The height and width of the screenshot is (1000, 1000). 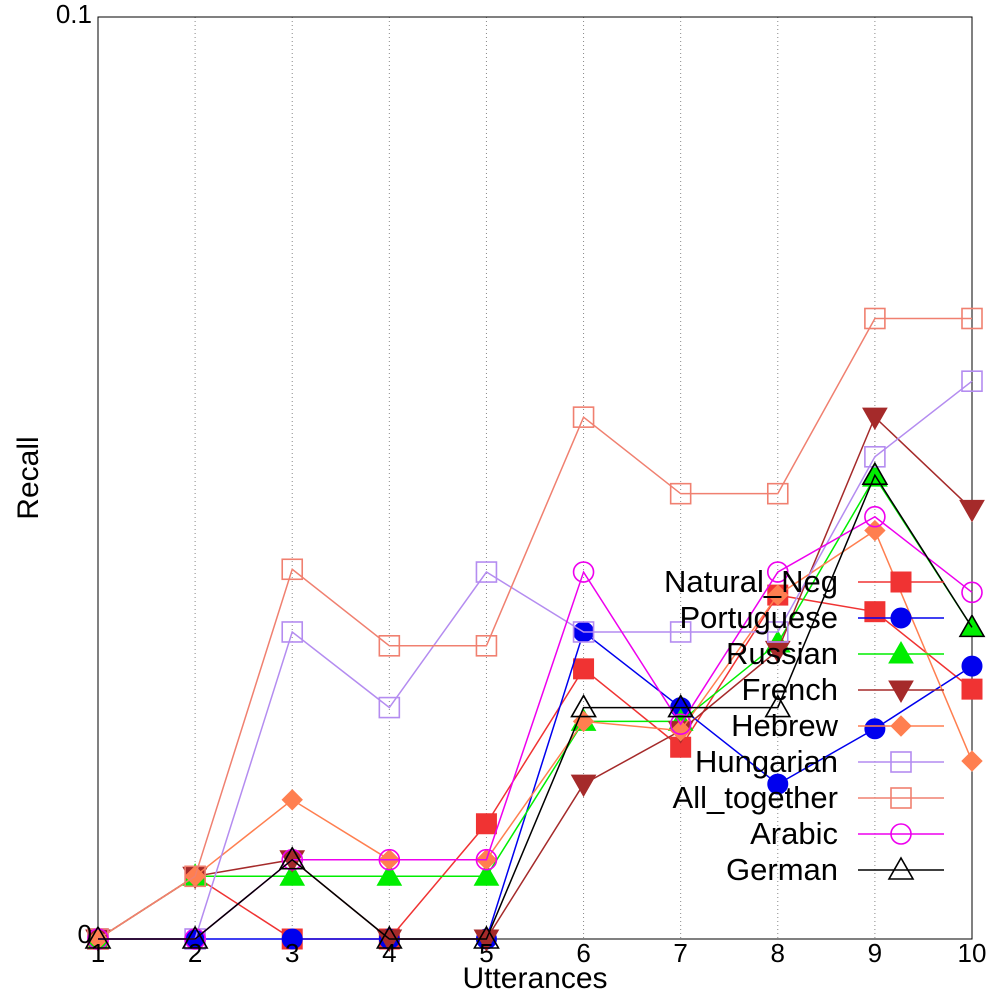 What do you see at coordinates (782, 653) in the screenshot?
I see `legend-label: Russian` at bounding box center [782, 653].